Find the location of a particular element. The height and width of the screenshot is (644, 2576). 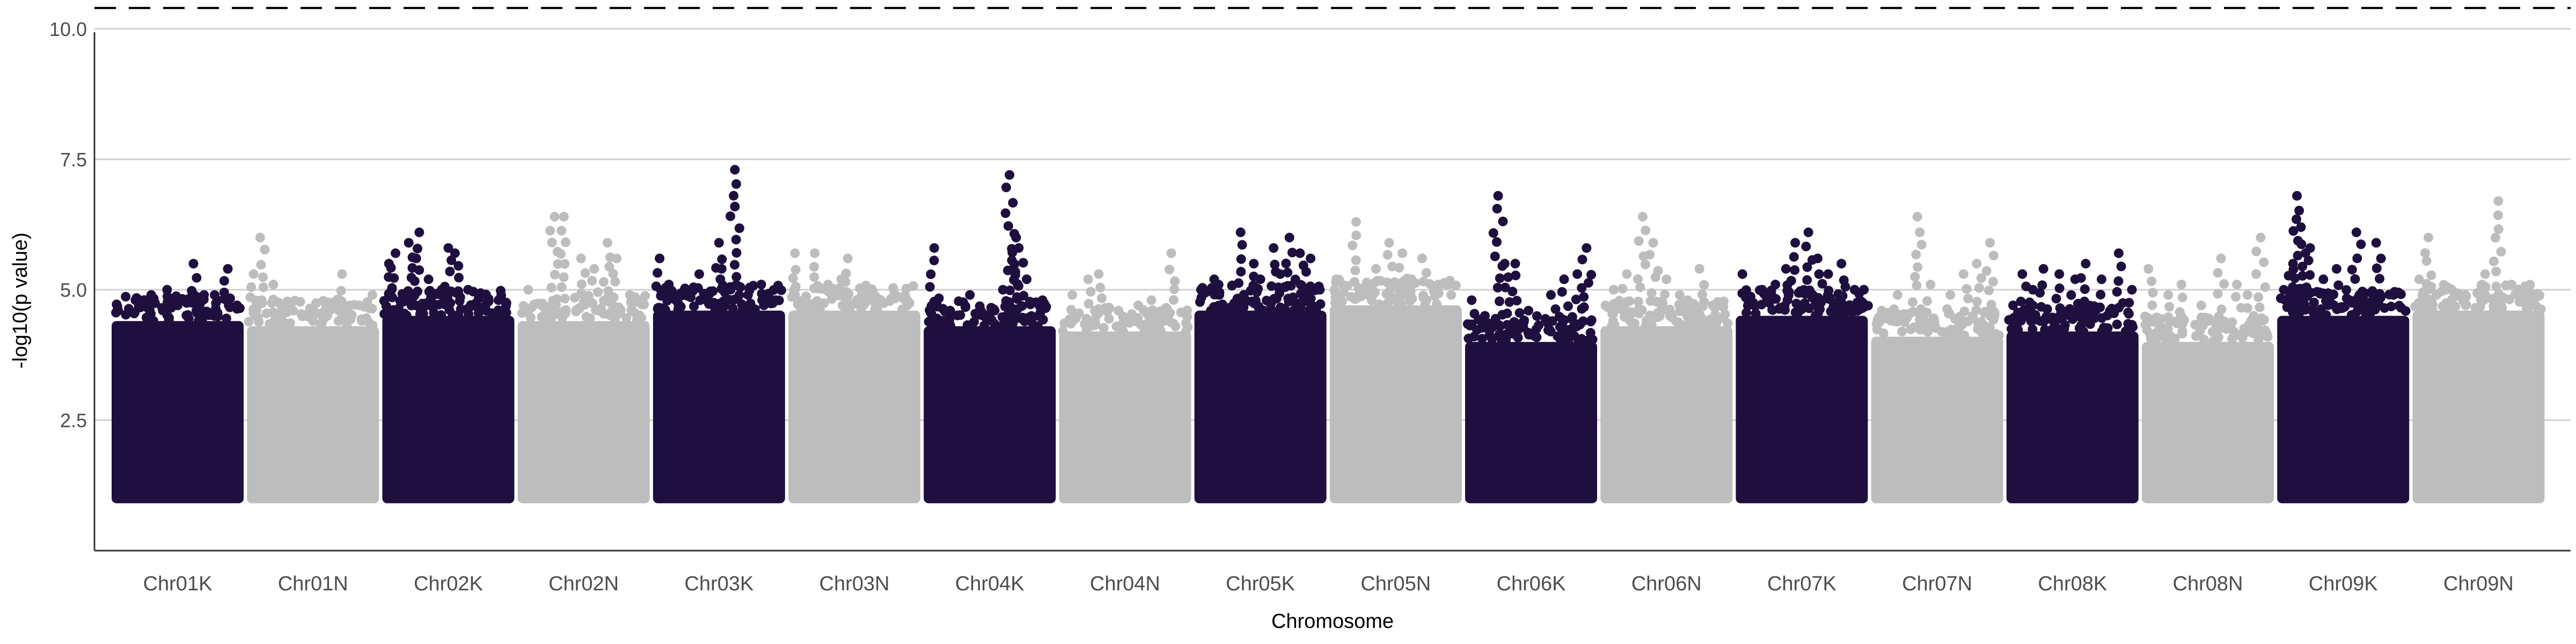

x-tick-label: Chr08K is located at coordinates (2072, 584).